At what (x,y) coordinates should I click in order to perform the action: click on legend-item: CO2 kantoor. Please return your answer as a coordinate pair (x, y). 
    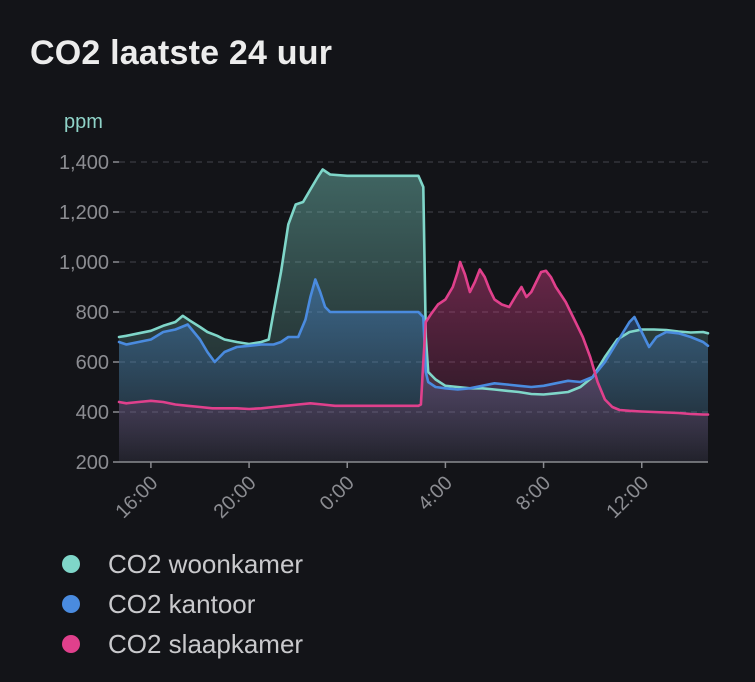
    Looking at the image, I should click on (182, 604).